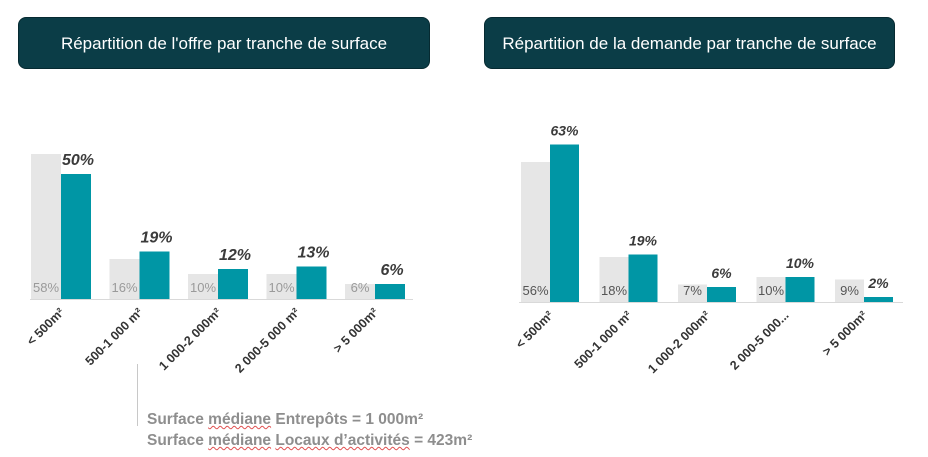 The height and width of the screenshot is (457, 928). I want to click on offre-label-grey-3: 10%, so click(281, 287).